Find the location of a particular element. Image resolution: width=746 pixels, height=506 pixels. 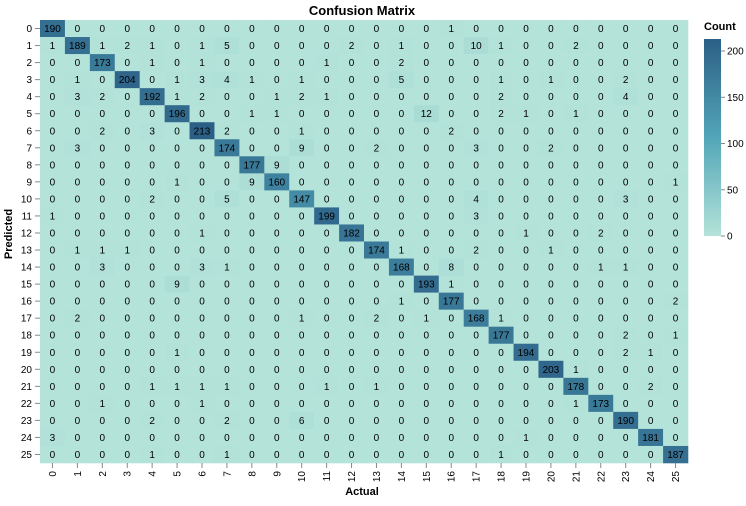

y-tick-label: 8 is located at coordinates (29, 165).